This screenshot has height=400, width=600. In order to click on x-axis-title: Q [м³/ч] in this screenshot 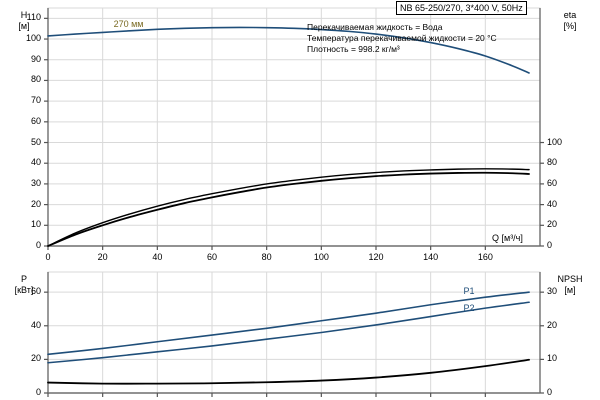, I will do `click(507, 238)`.